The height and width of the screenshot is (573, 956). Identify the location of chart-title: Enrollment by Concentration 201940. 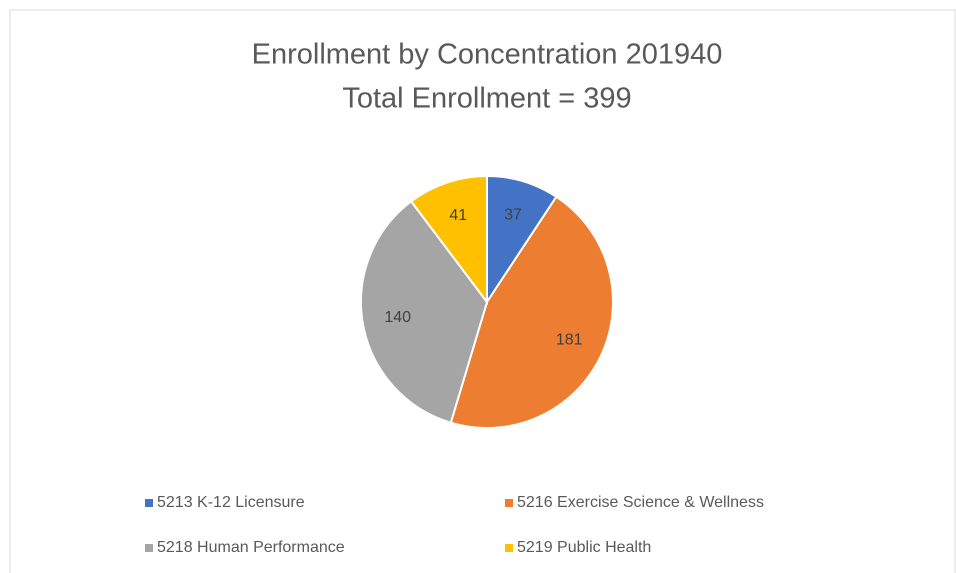
(487, 55).